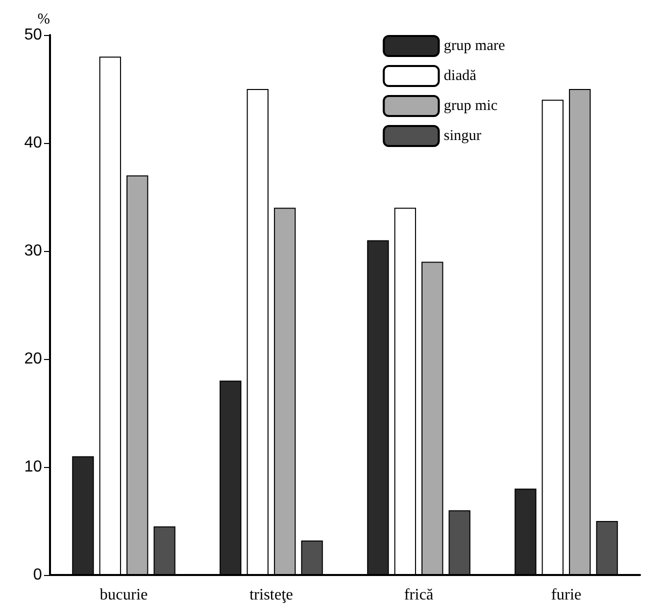 This screenshot has width=660, height=615. Describe the element at coordinates (463, 136) in the screenshot. I see `legend-label: singur` at that location.